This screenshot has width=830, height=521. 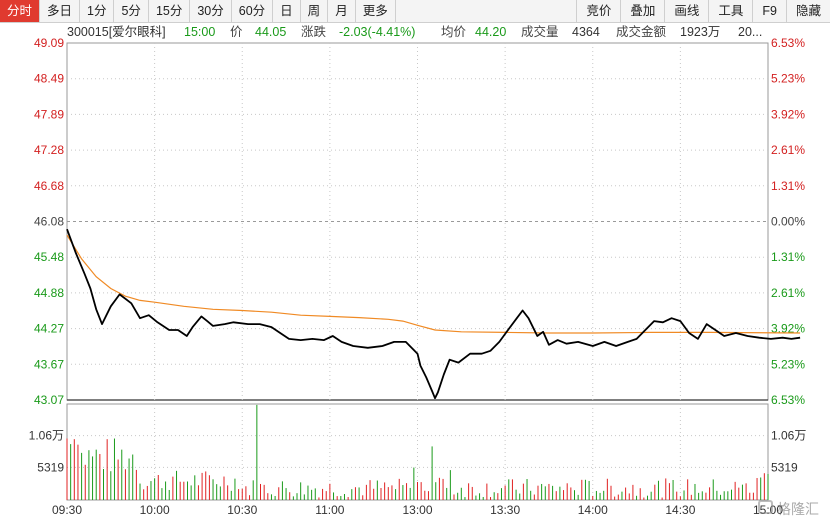 I want to click on change-label: 涨跌, so click(x=314, y=32).